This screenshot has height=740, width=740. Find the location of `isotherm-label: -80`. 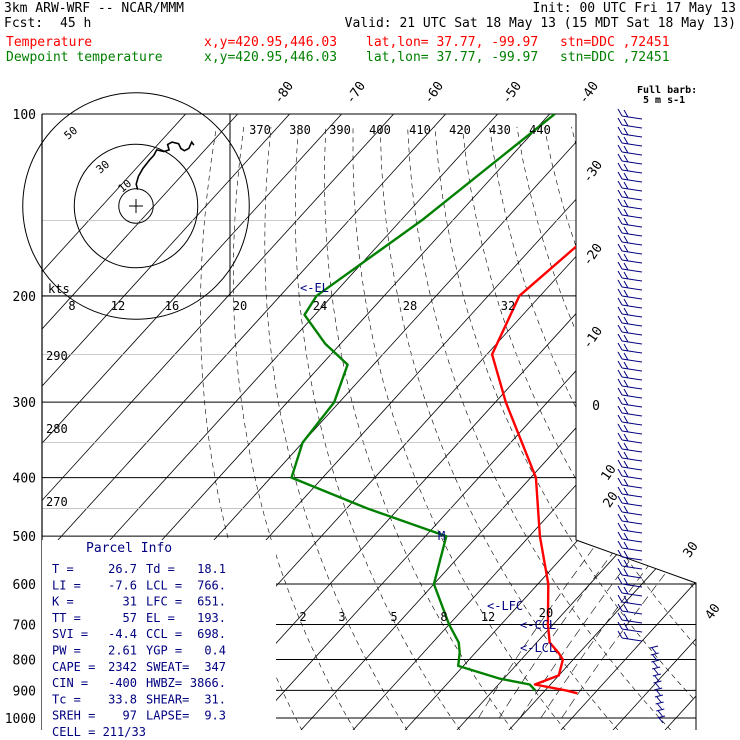

isotherm-label: -80 is located at coordinates (284, 93).